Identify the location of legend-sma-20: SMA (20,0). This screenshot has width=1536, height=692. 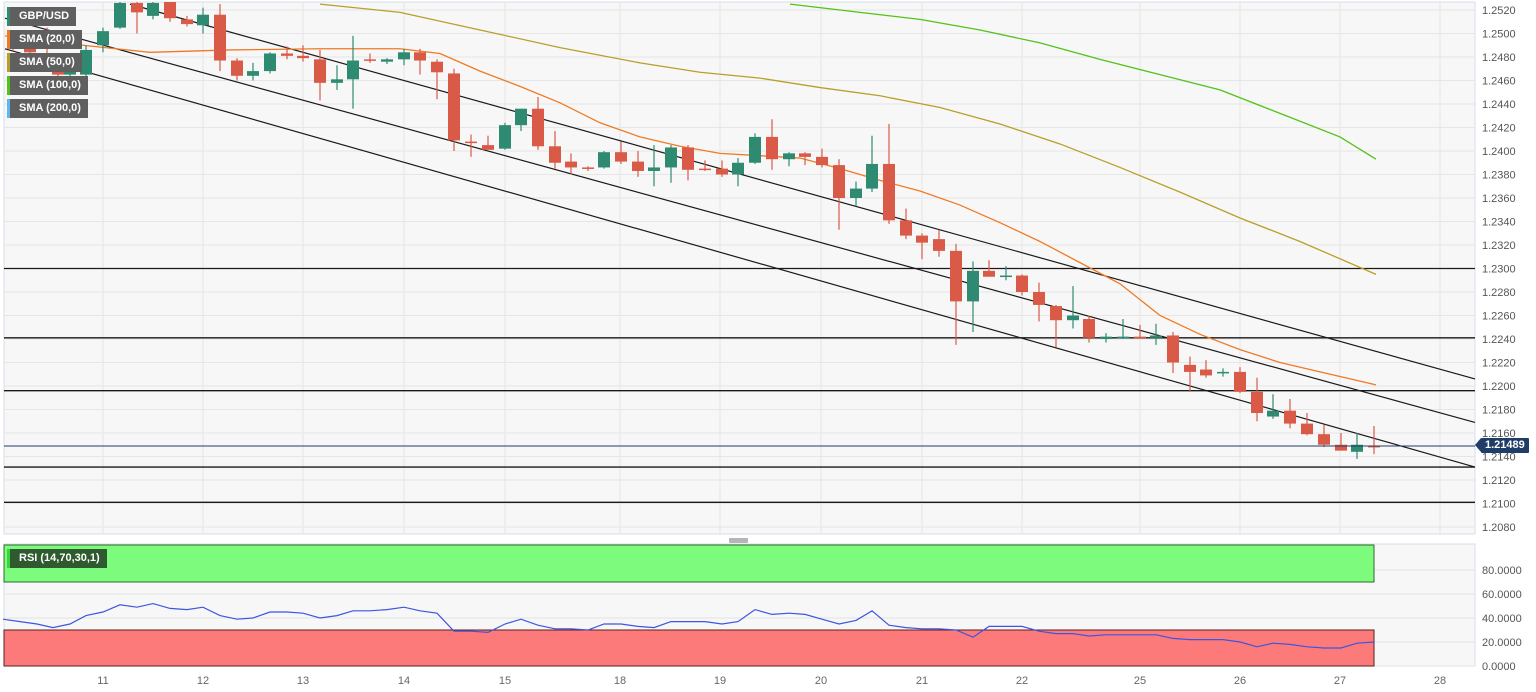
(44, 39).